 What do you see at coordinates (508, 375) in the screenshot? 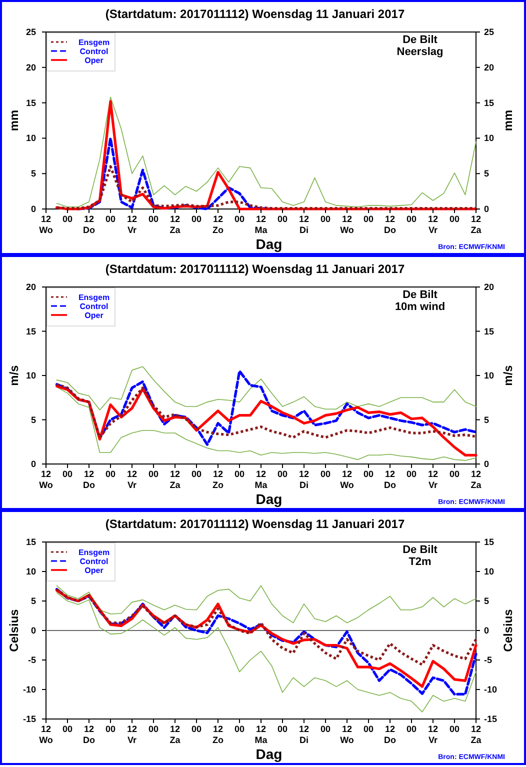
I see `y2-axis-title: m/s` at bounding box center [508, 375].